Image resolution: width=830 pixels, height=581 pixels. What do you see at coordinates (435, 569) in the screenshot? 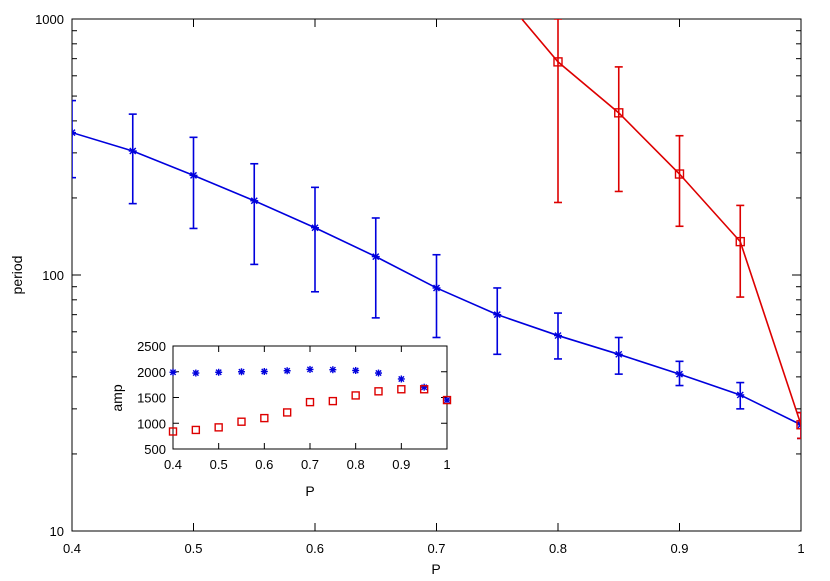
I see `main-x-axis-label: P` at bounding box center [435, 569].